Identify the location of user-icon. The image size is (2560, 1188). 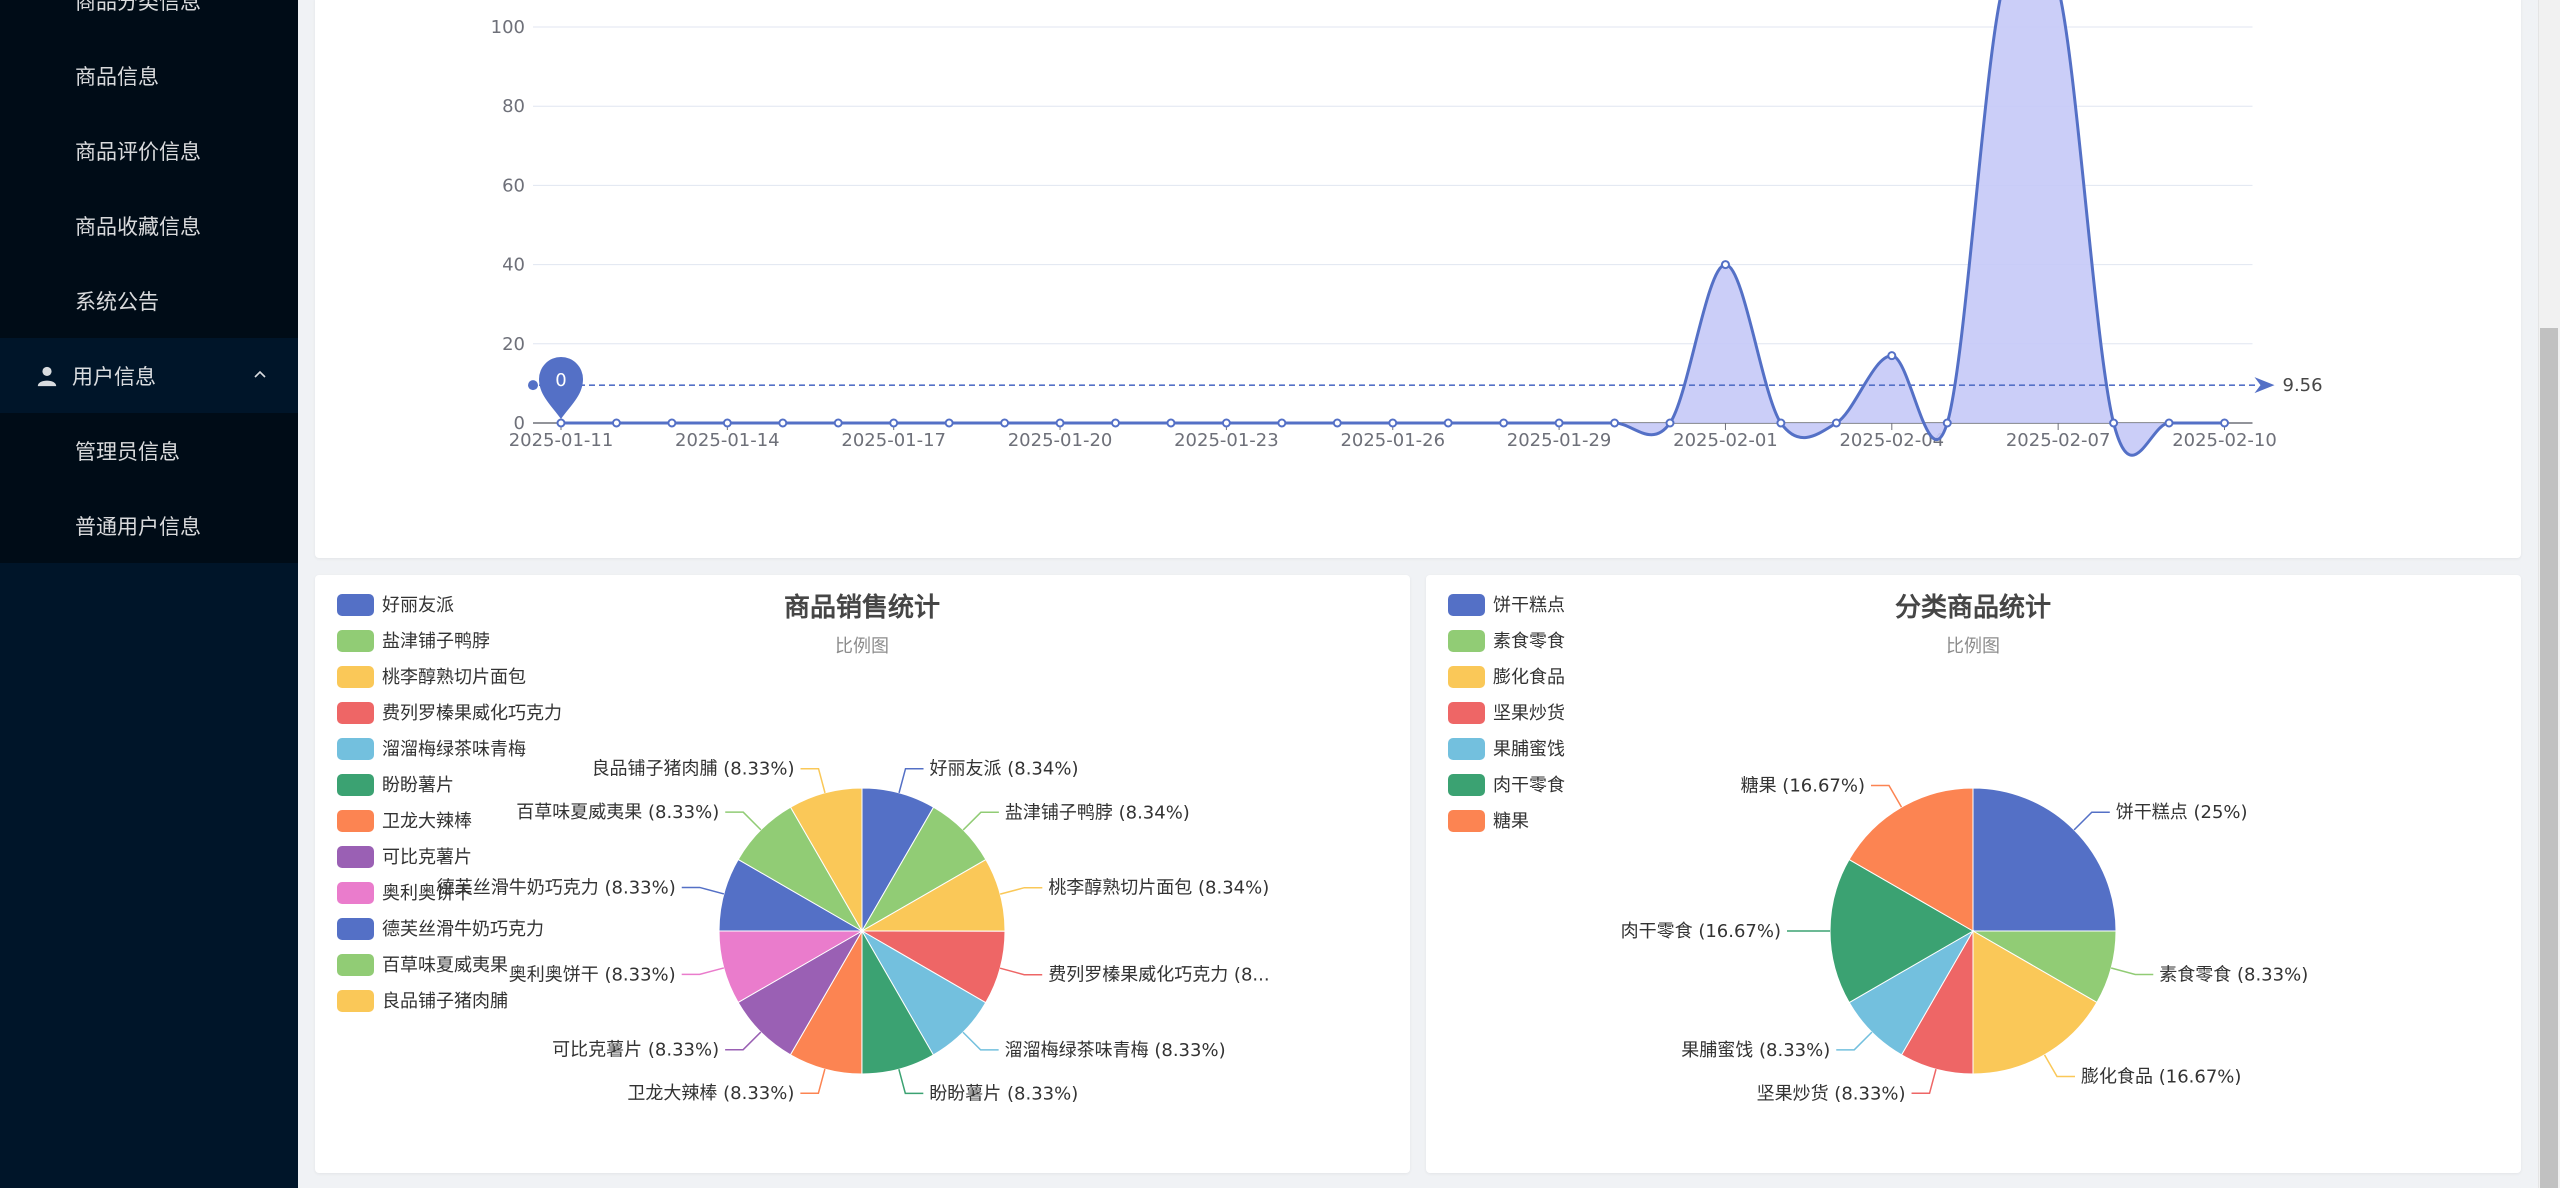
(47, 376).